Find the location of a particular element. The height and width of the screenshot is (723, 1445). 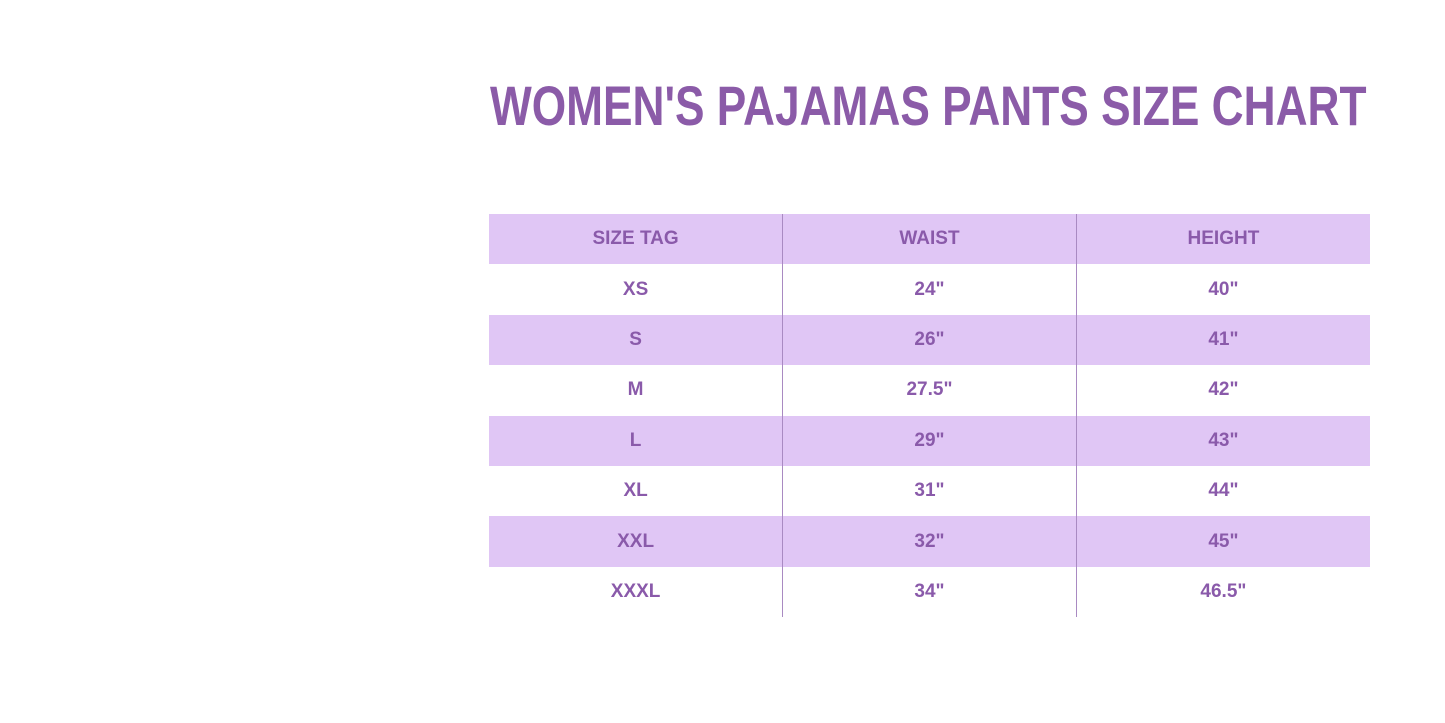

table-row: L 29" 43" is located at coordinates (929, 440).